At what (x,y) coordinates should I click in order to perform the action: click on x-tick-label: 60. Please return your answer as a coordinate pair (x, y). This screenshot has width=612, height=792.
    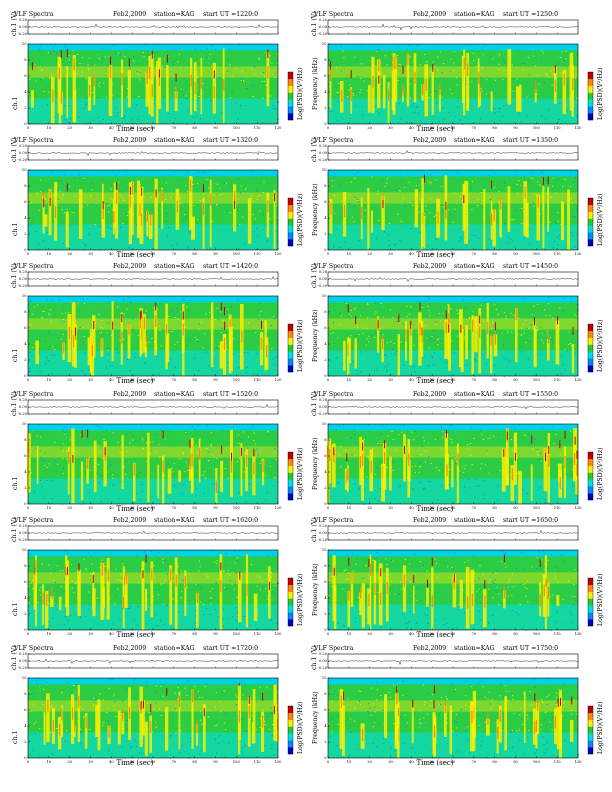
    Looking at the image, I should click on (153, 634).